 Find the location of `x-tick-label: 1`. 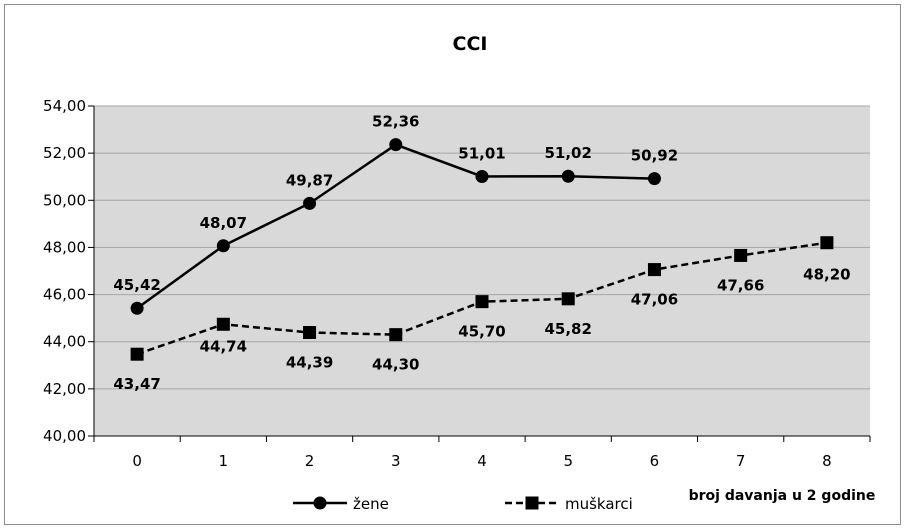

x-tick-label: 1 is located at coordinates (224, 461).